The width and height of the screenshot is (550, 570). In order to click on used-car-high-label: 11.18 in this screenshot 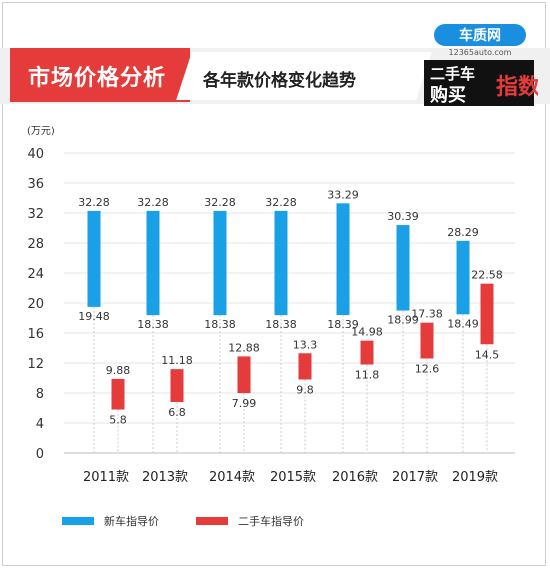, I will do `click(177, 360)`.